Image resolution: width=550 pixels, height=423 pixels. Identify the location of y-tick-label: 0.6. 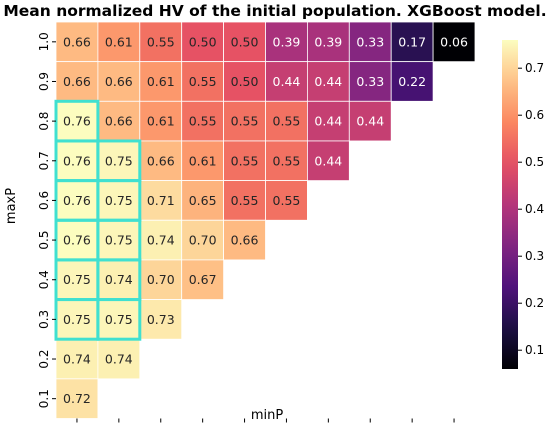
(44, 200).